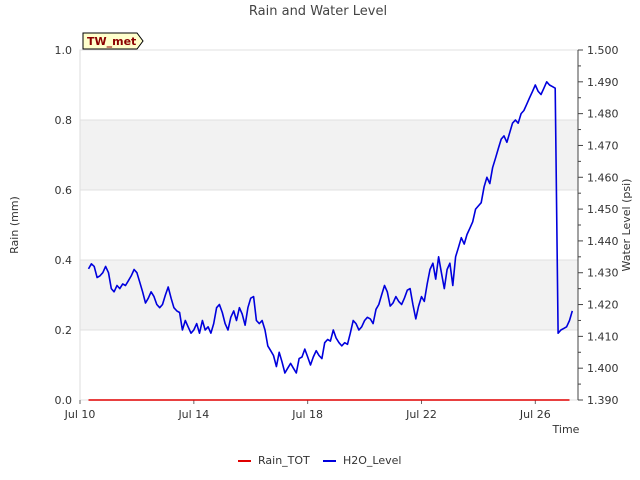  Describe the element at coordinates (603, 209) in the screenshot. I see `right-tick-label: 1.450` at that location.